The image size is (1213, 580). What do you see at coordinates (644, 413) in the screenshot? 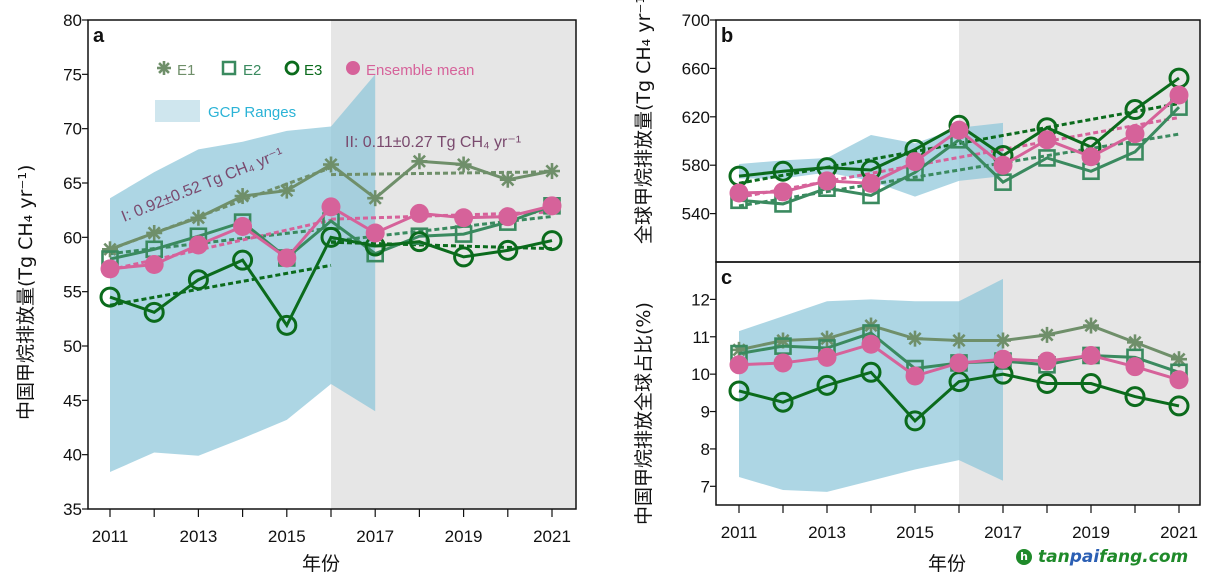
I see `y-axis-label-c: 中国甲烷排放全球占比(%)` at bounding box center [644, 413].